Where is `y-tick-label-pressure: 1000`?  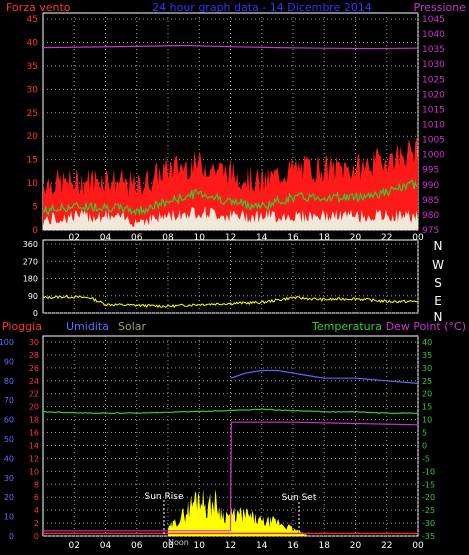
y-tick-label-pressure: 1000 is located at coordinates (433, 156).